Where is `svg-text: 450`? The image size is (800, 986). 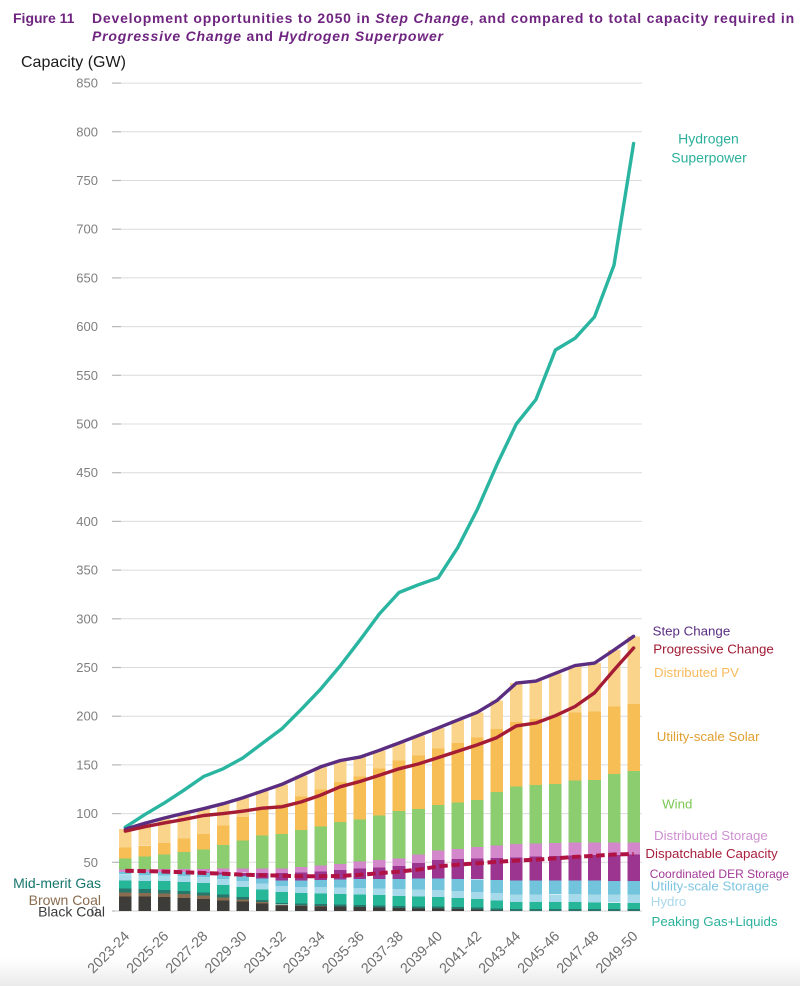
svg-text: 450 is located at coordinates (87, 472).